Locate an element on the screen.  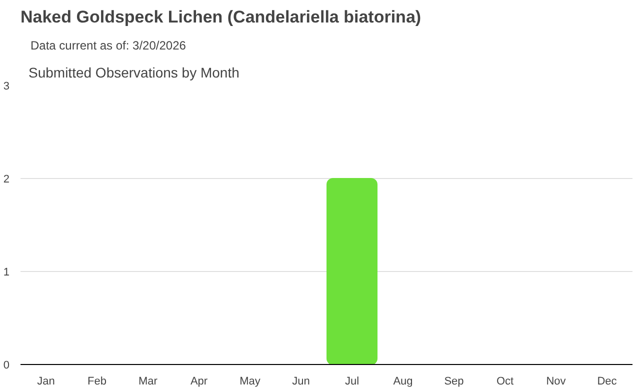
x-tick-label: May is located at coordinates (250, 382).